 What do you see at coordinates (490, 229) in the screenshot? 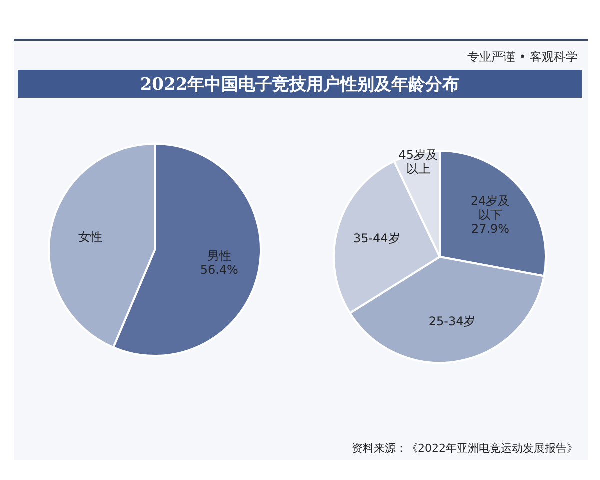
I see `data-label: 27.9%` at bounding box center [490, 229].